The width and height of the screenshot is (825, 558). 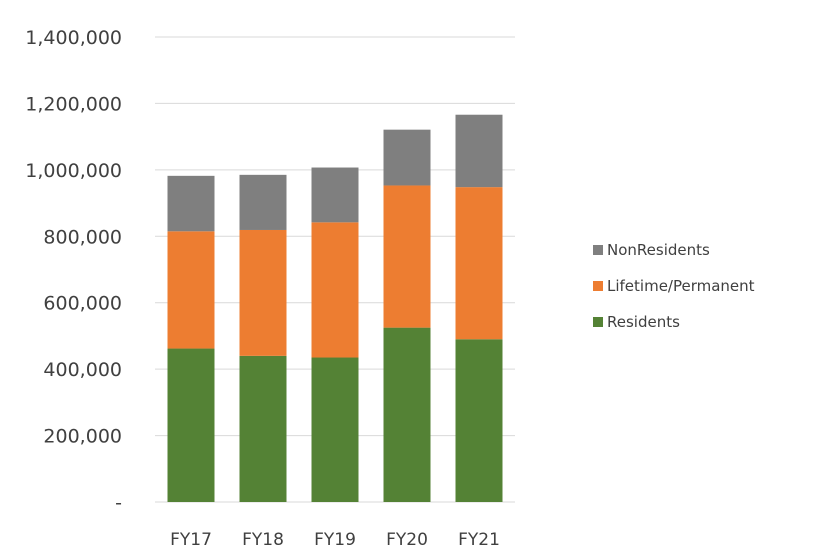 I want to click on bar-fy21-lifetime-permanent, so click(x=479, y=263).